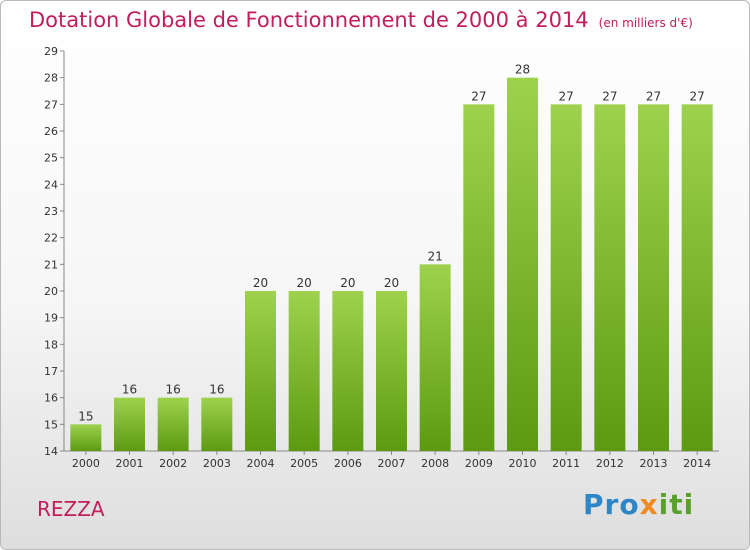 This screenshot has width=750, height=550. I want to click on x-tick-label: 2003, so click(217, 463).